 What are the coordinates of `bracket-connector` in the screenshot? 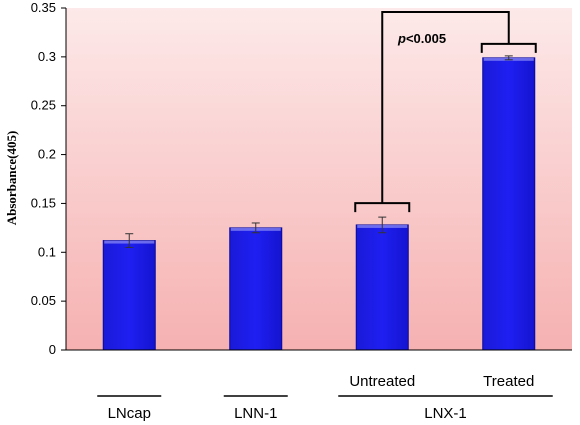 It's located at (445, 107).